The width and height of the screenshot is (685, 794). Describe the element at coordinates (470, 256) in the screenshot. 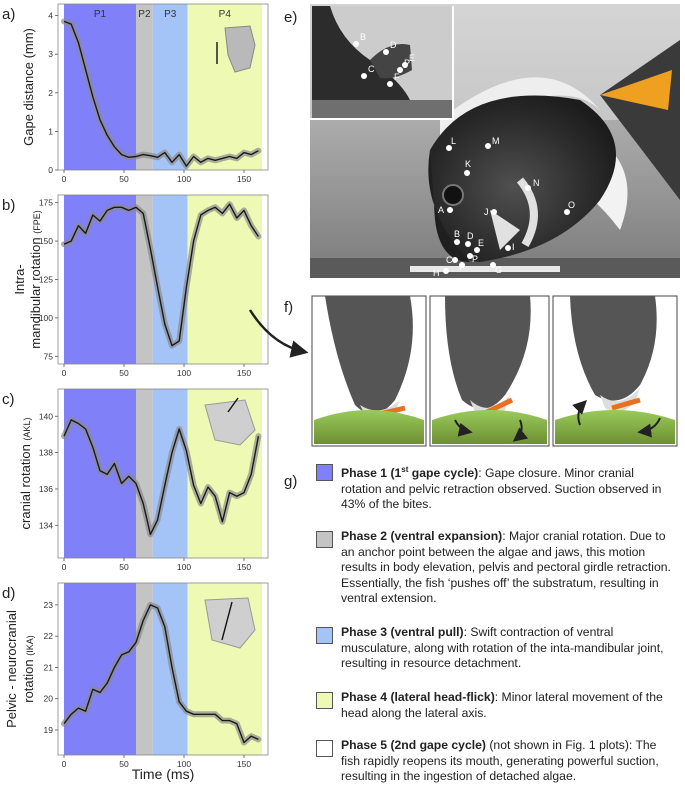

I see `landmark-p` at that location.